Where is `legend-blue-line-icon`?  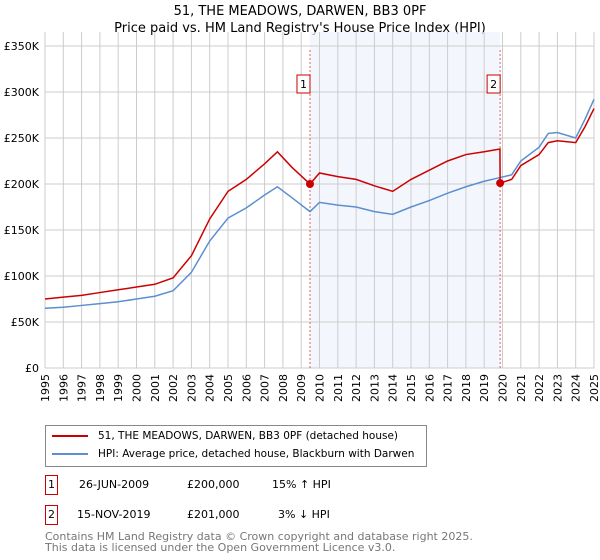
legend-blue-line-icon is located at coordinates (70, 454).